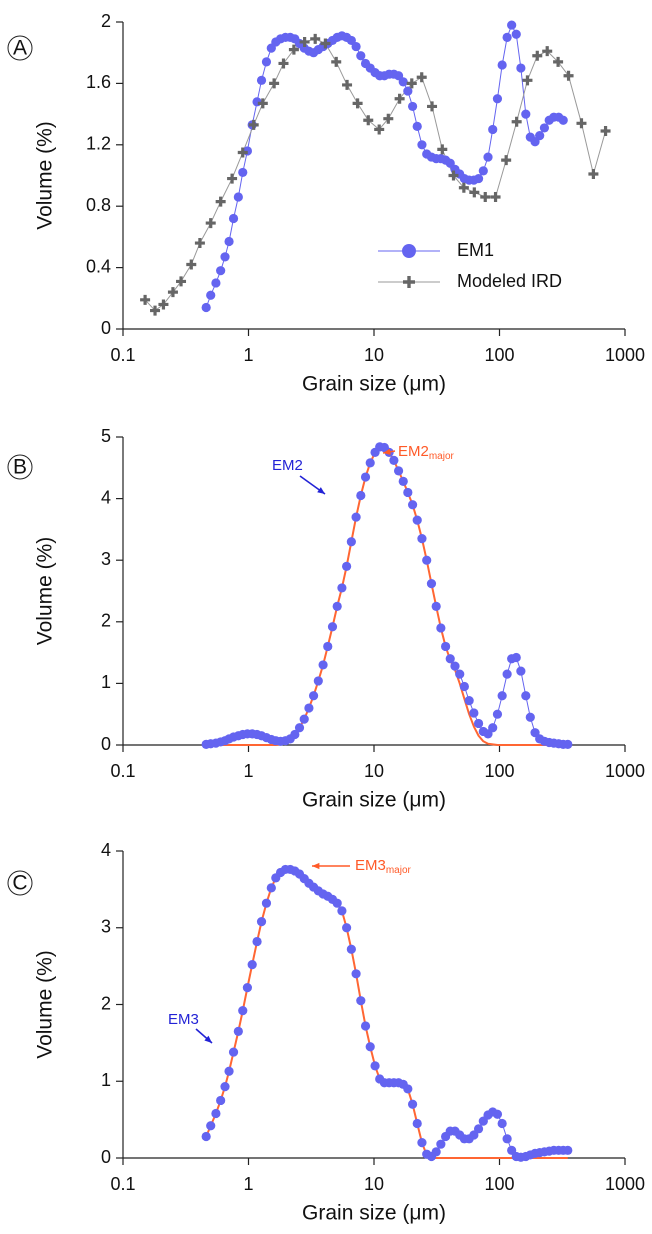 Image resolution: width=652 pixels, height=1234 pixels. Describe the element at coordinates (625, 1184) in the screenshot. I see `x-tick-label: 1000` at that location.